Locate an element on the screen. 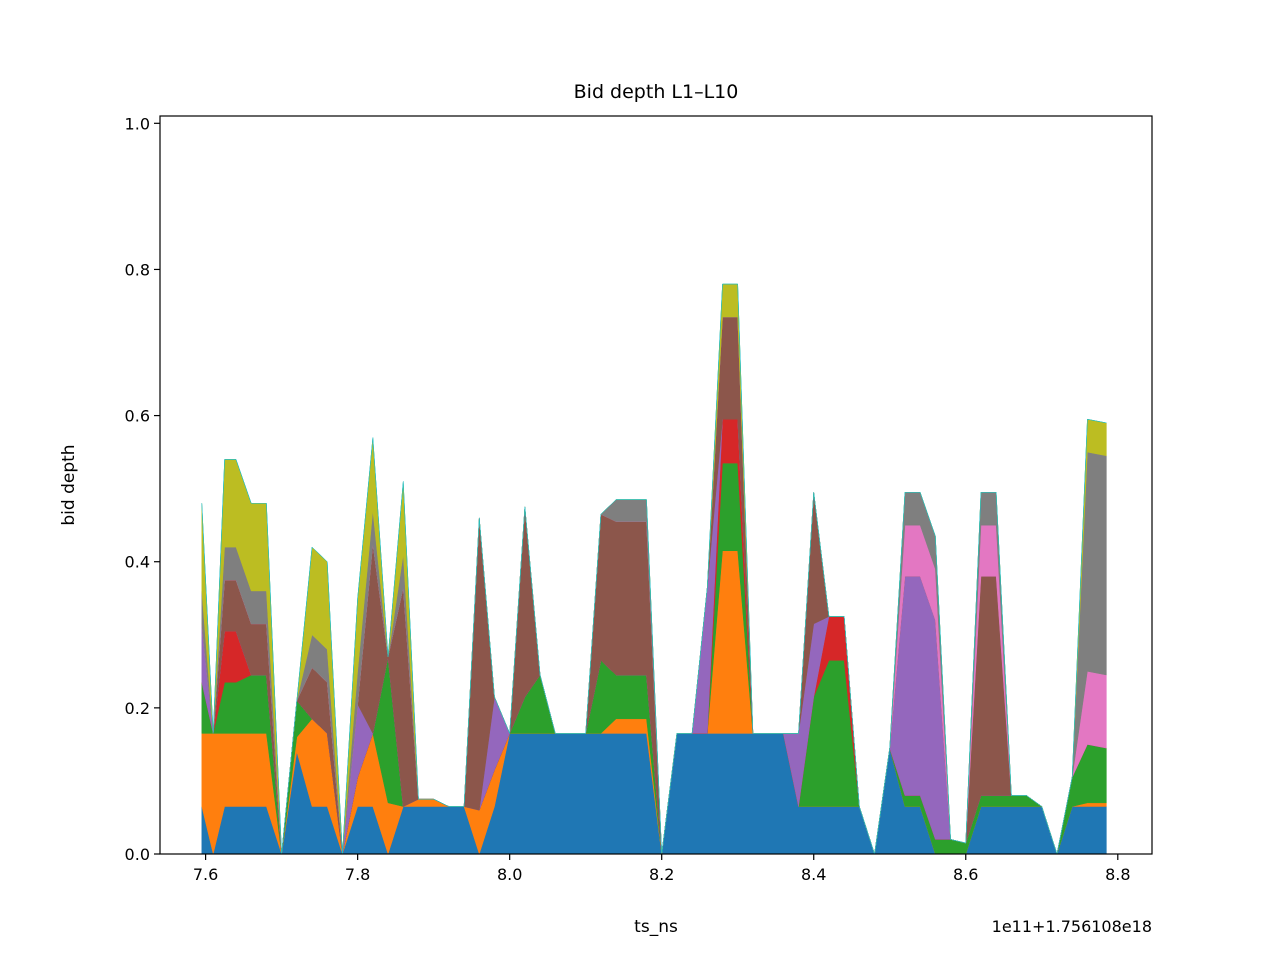  y-tick-label: 0.8 is located at coordinates (137, 269).